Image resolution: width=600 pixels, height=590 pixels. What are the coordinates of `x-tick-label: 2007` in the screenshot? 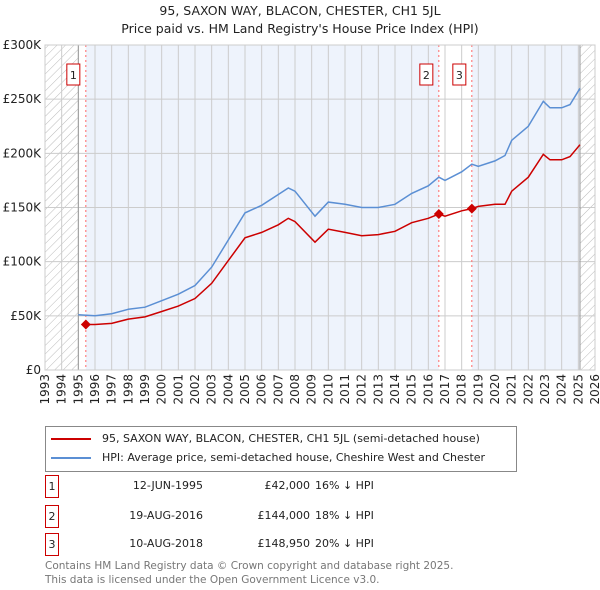 It's located at (278, 389).